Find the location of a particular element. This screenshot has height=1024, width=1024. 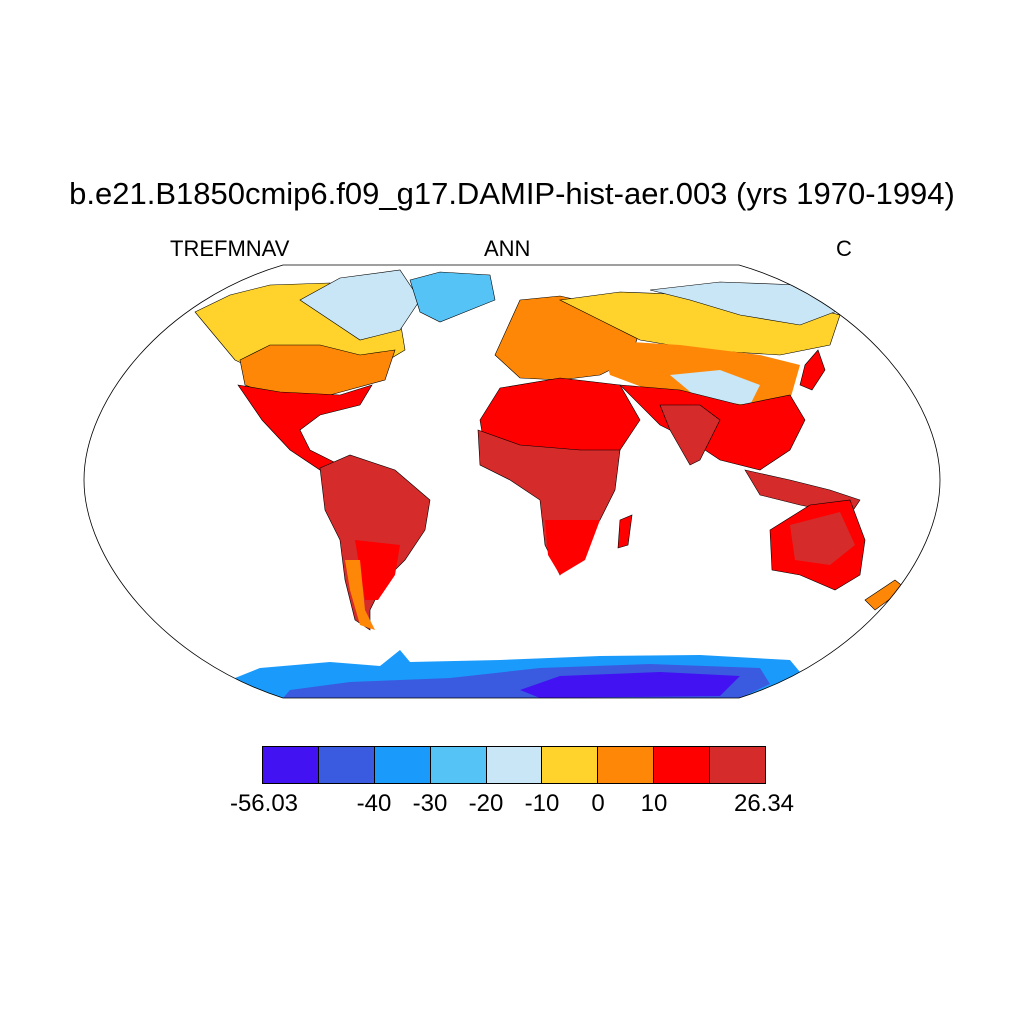

colorbar-tick-label: -10 is located at coordinates (542, 803).